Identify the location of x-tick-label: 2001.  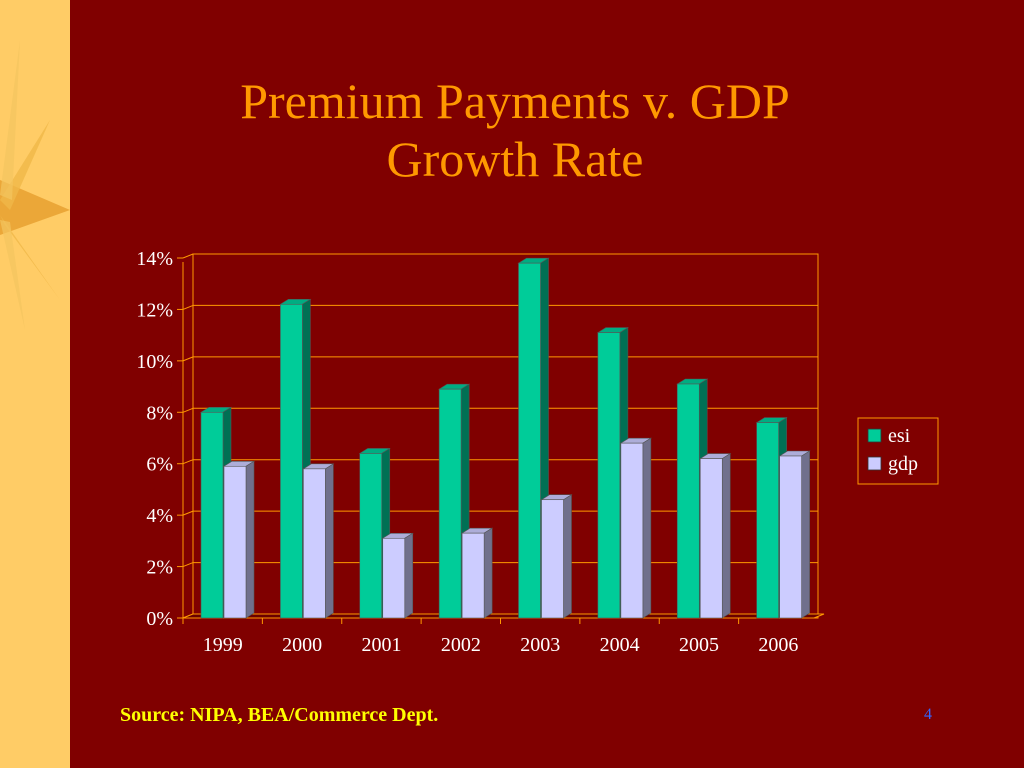
(381, 645).